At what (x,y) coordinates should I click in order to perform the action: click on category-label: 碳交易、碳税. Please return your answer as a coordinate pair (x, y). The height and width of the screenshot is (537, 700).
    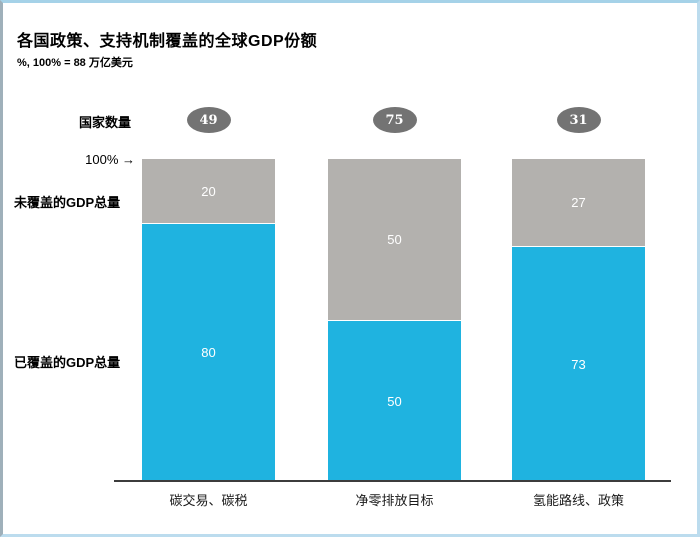
    Looking at the image, I should click on (208, 500).